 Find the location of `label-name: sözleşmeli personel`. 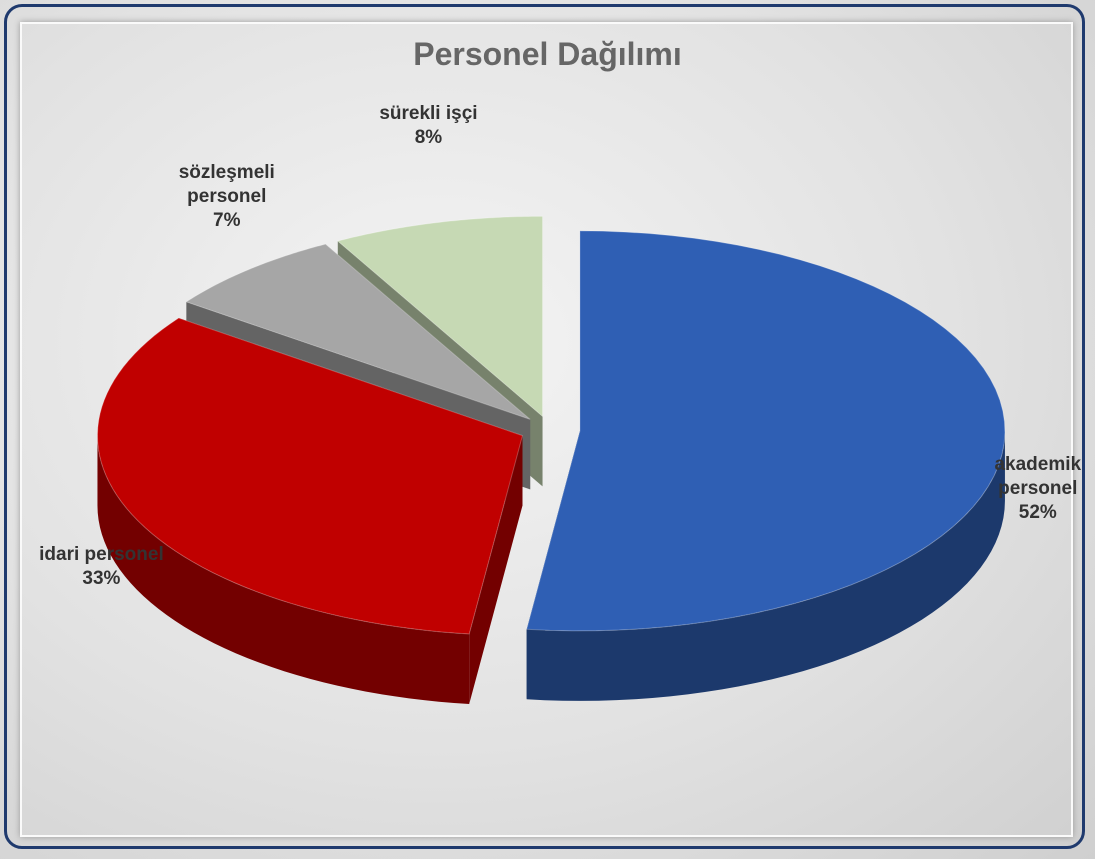

label-name: sözleşmeli personel is located at coordinates (226, 185).